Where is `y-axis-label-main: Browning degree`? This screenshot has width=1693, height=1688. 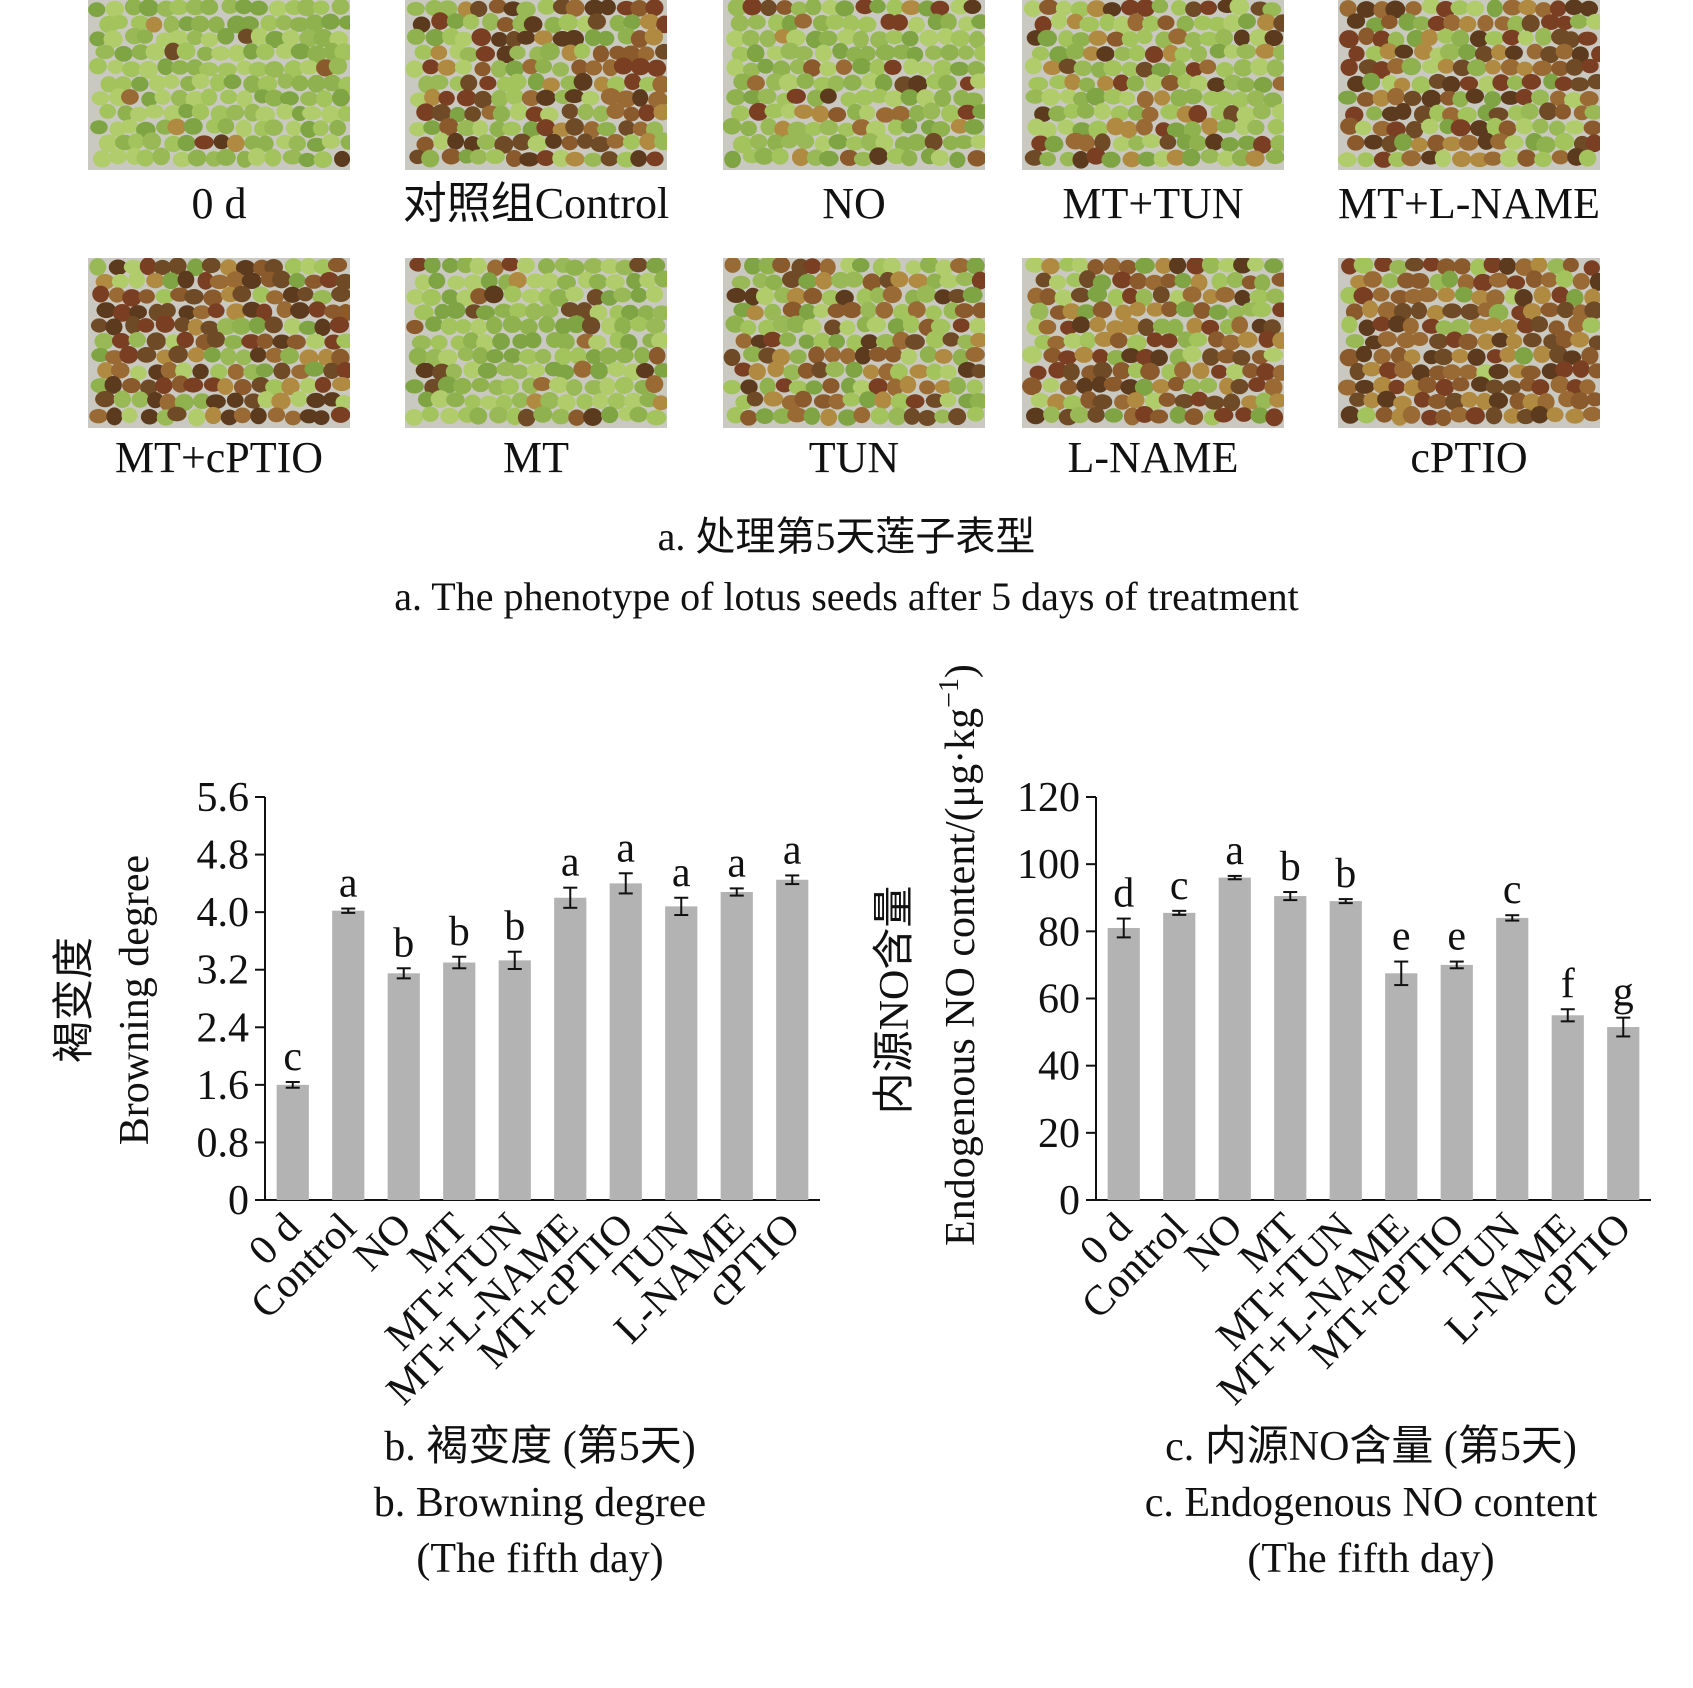
y-axis-label-main: Browning degree is located at coordinates (135, 1000).